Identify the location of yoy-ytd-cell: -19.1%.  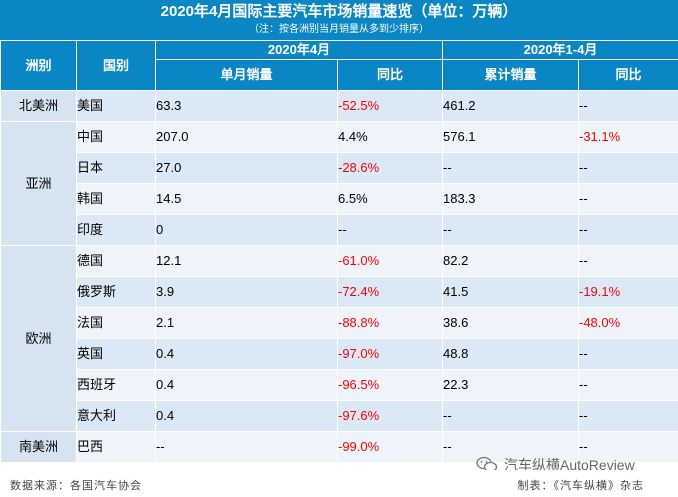
(628, 292).